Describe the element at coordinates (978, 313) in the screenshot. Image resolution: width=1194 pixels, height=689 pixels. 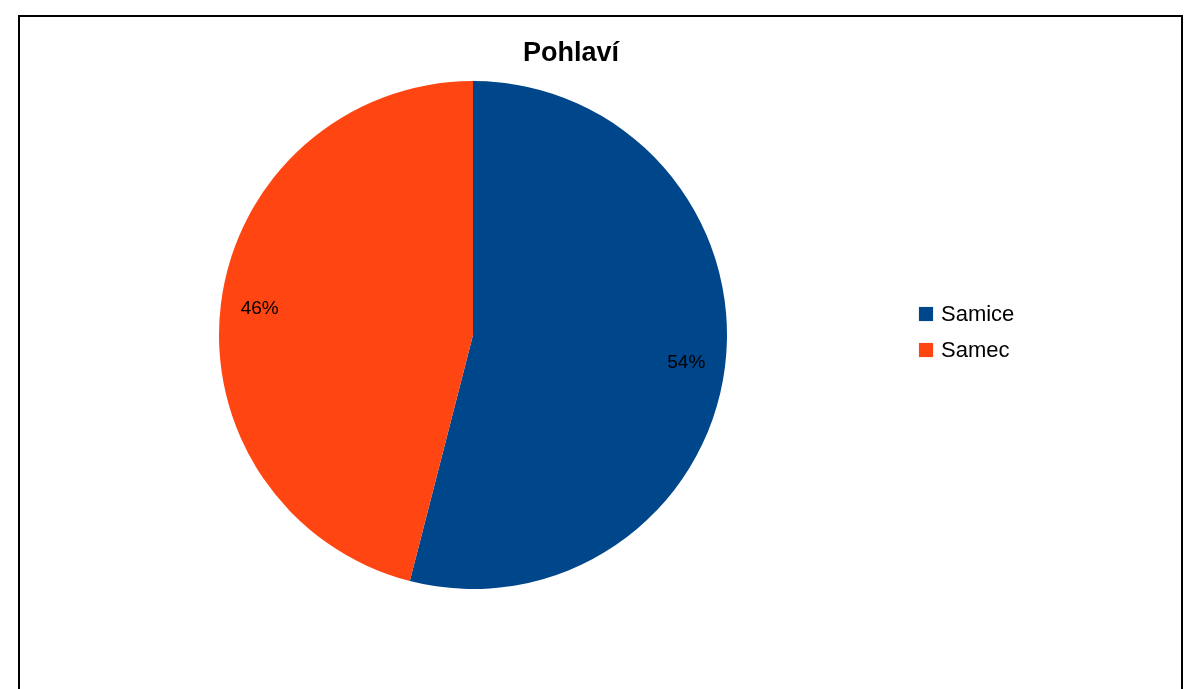
I see `legend-label: Samice` at that location.